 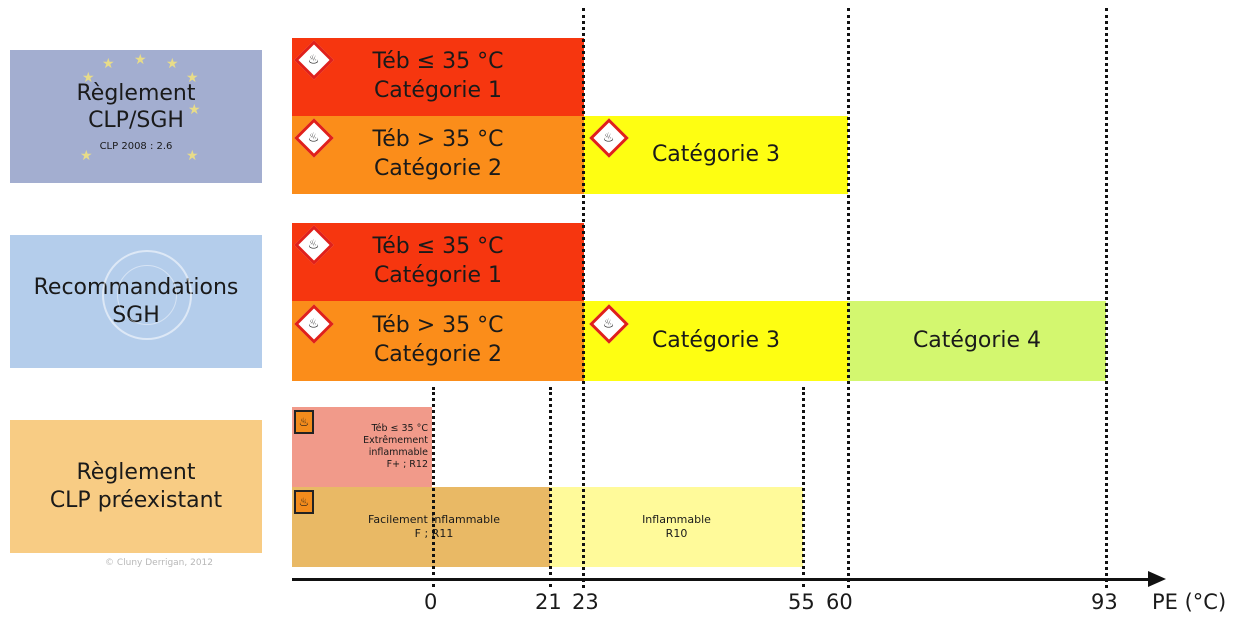 What do you see at coordinates (399, 429) in the screenshot?
I see `extreme-line1: Téb ≤ 35 °C` at bounding box center [399, 429].